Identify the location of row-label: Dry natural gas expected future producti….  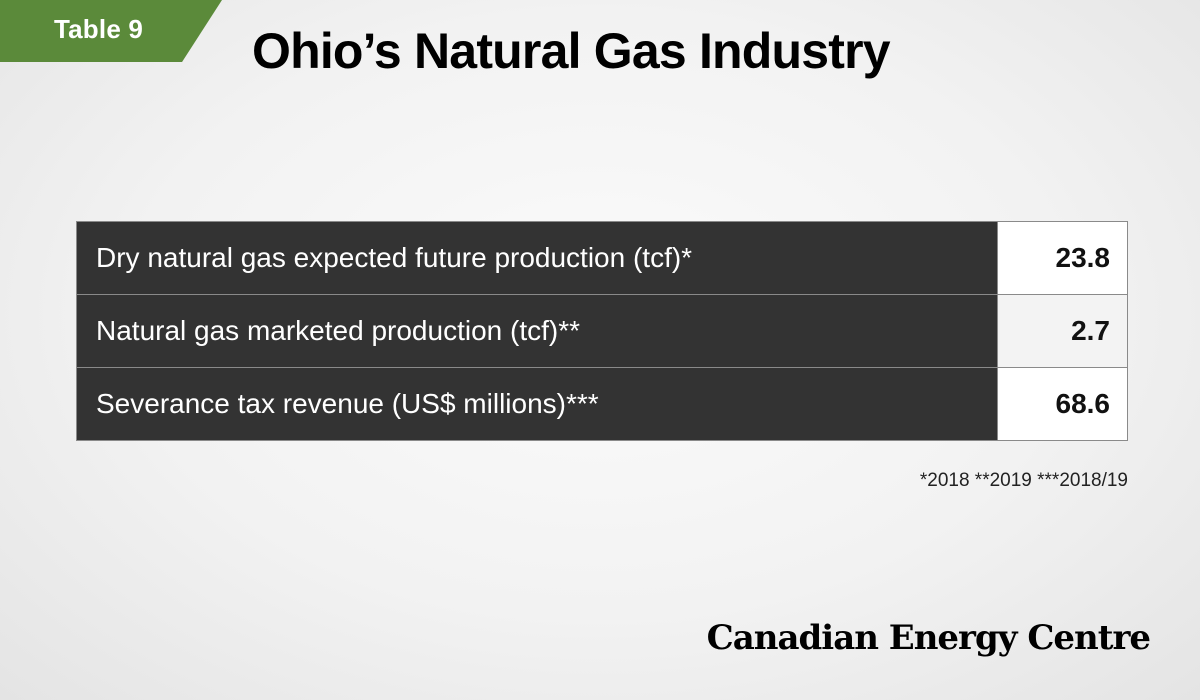
(537, 258).